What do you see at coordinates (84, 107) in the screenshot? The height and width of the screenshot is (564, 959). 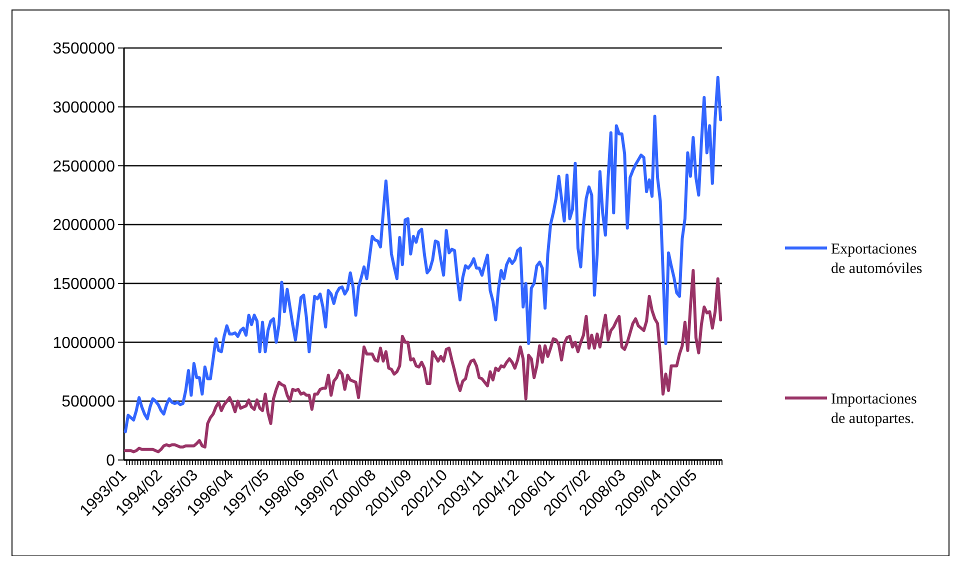 I see `y-tick-label: 3000000` at bounding box center [84, 107].